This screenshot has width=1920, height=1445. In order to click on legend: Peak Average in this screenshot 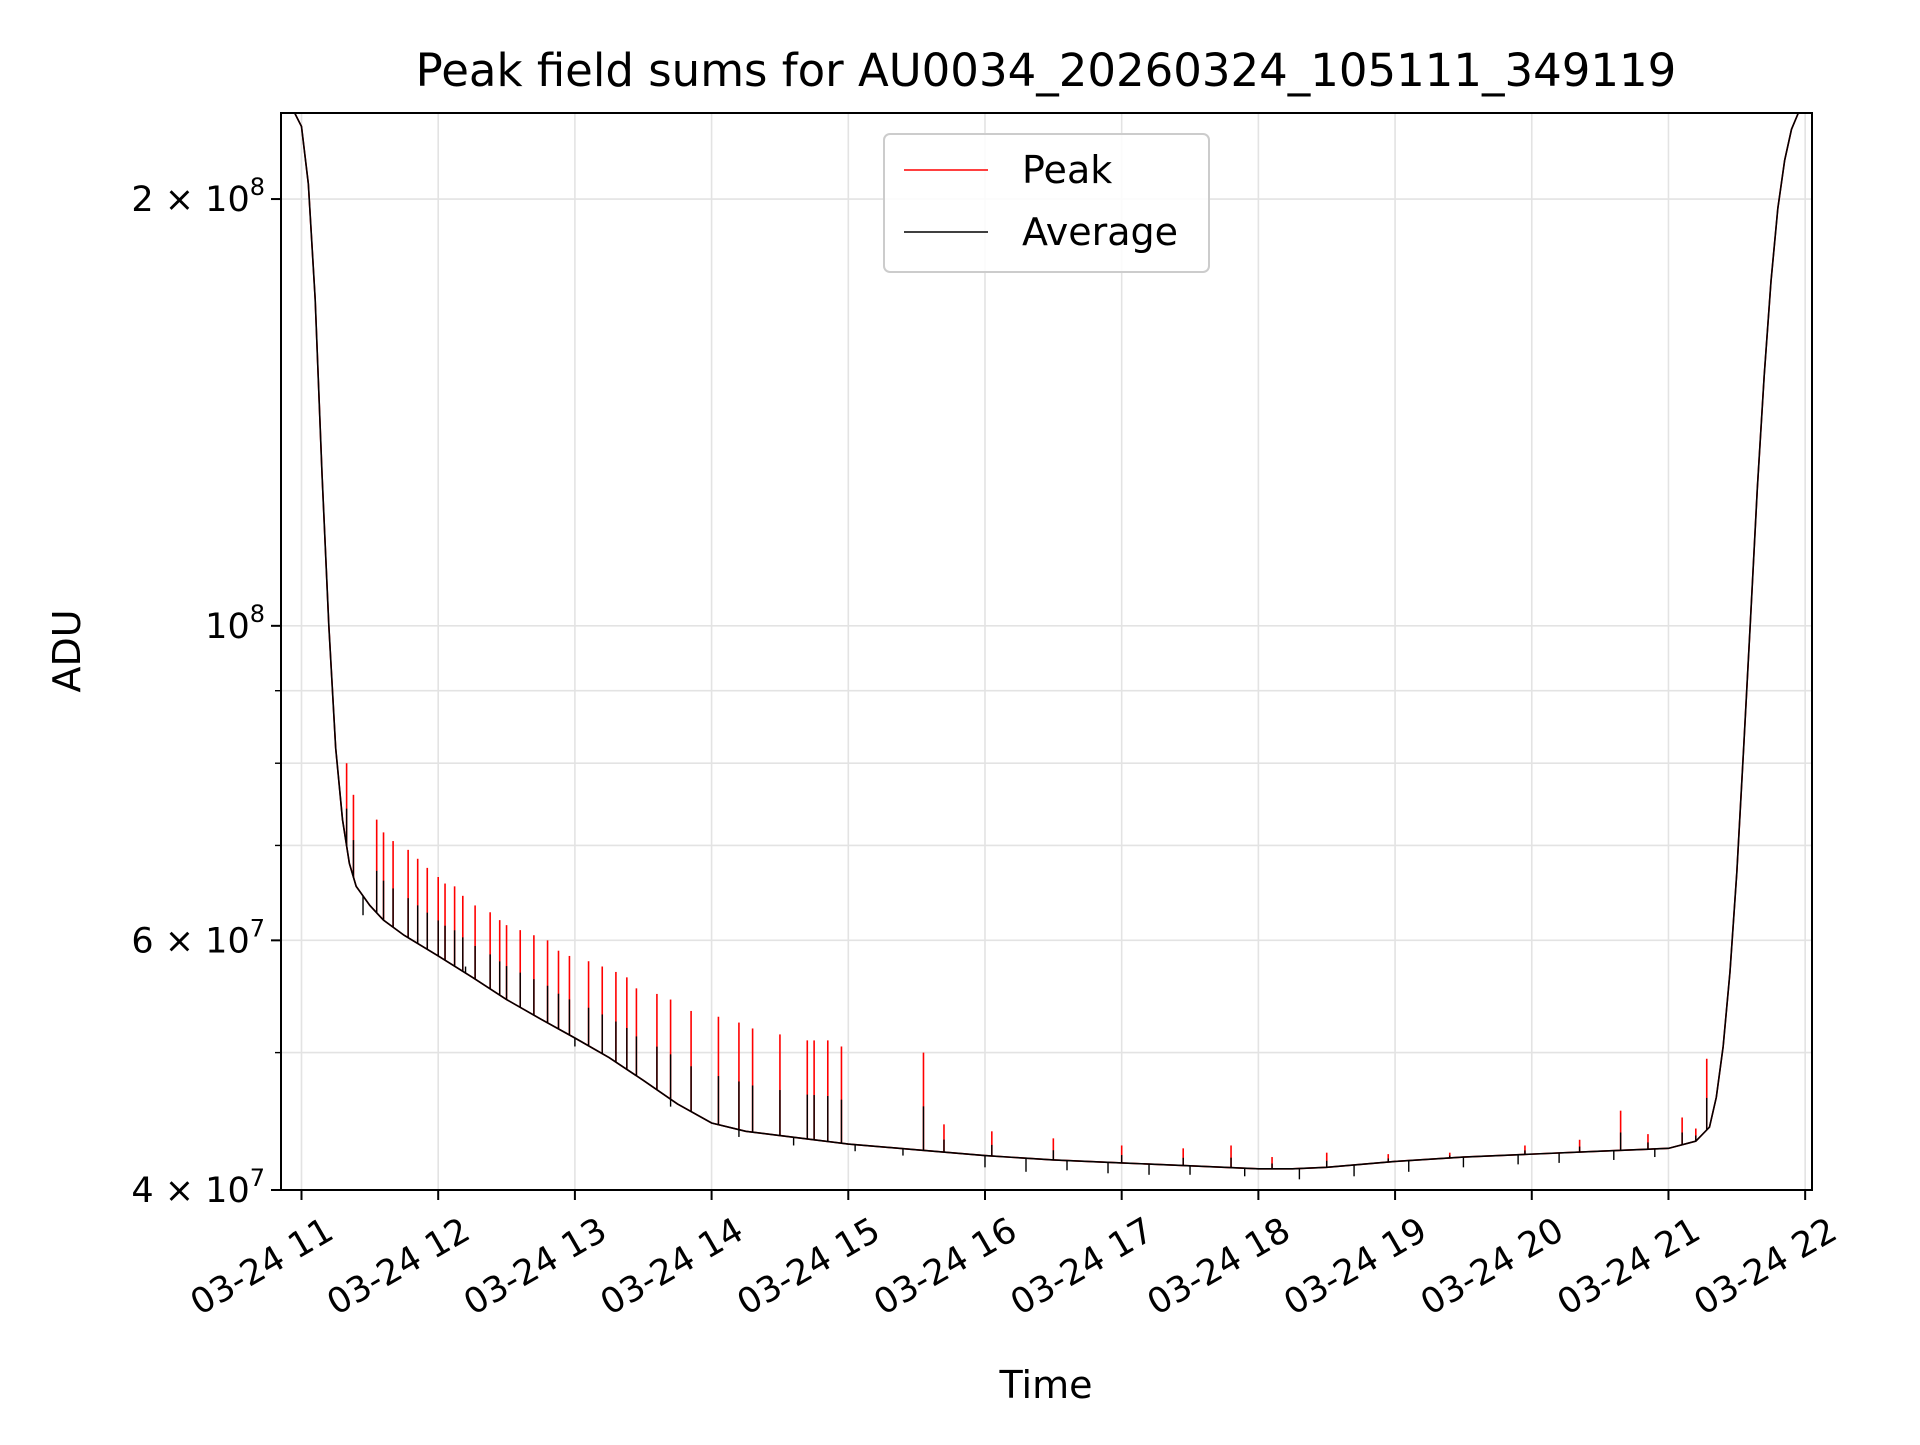, I will do `click(1046, 203)`.